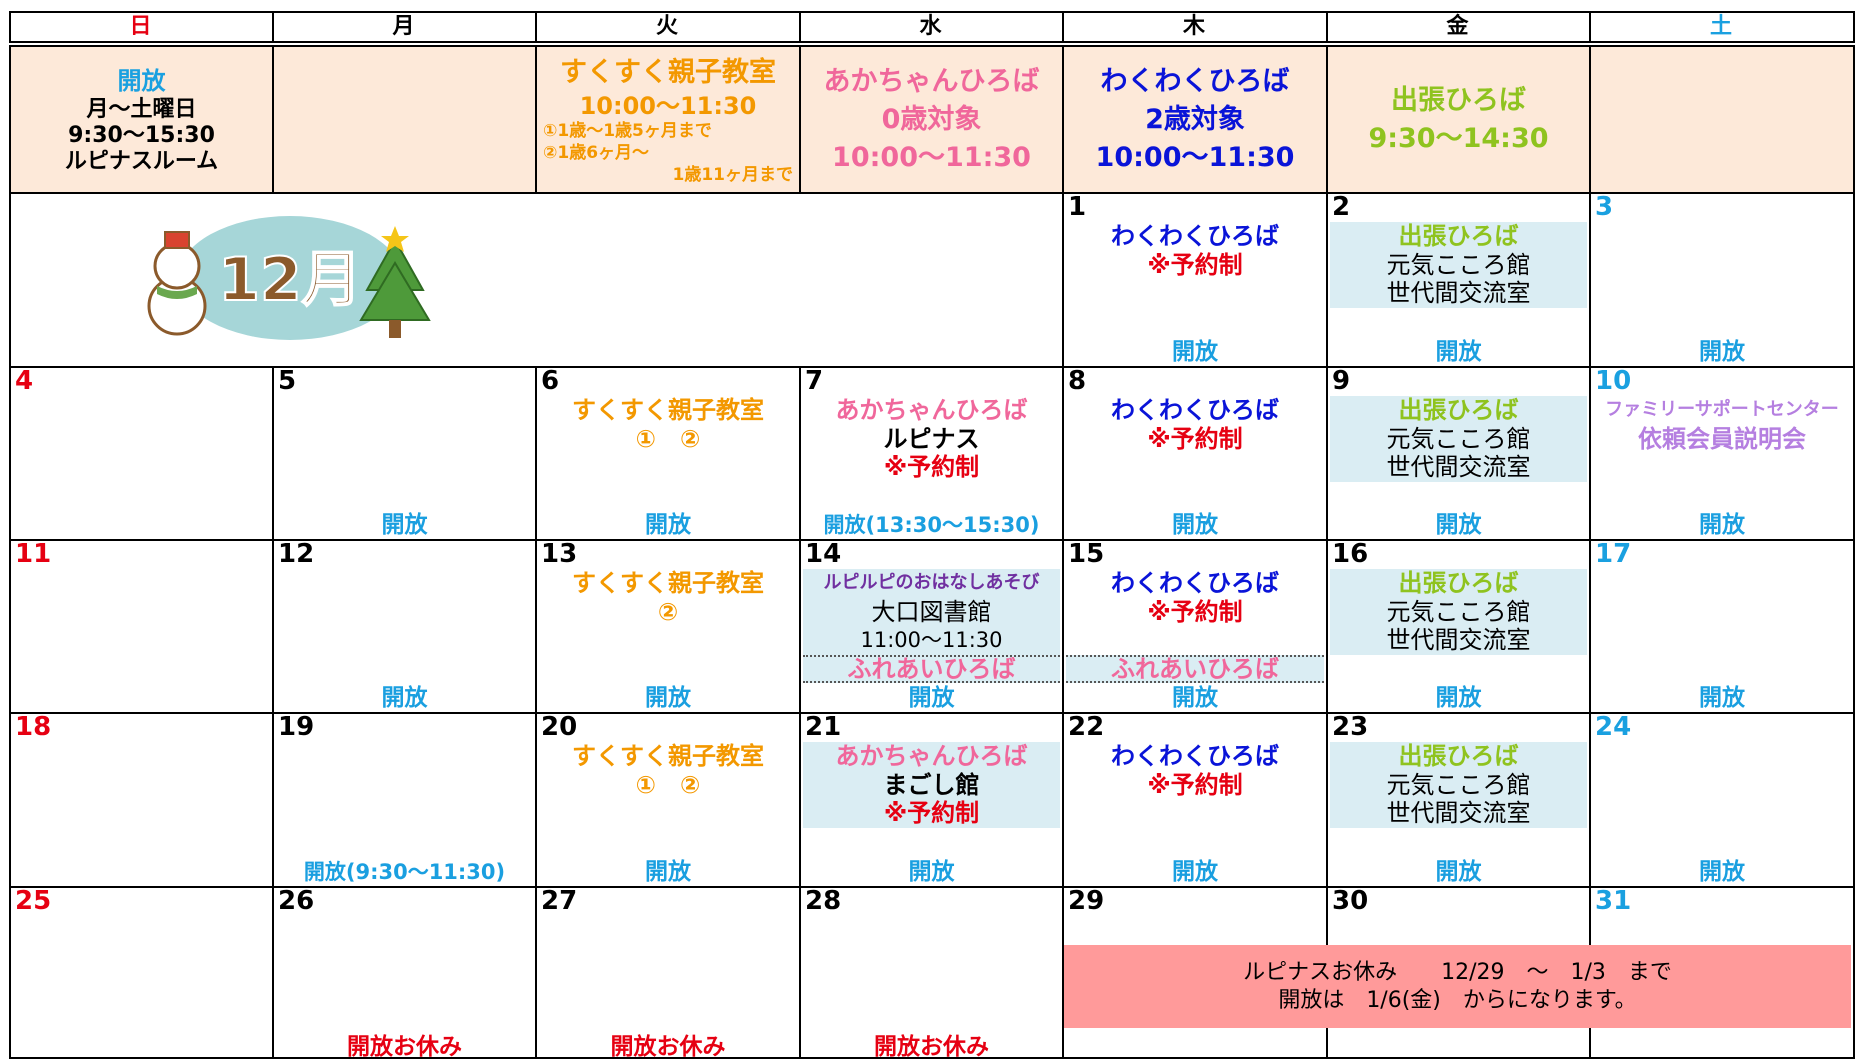 The height and width of the screenshot is (1061, 1858). Describe the element at coordinates (668, 438) in the screenshot. I see `event-text: ① ②` at that location.